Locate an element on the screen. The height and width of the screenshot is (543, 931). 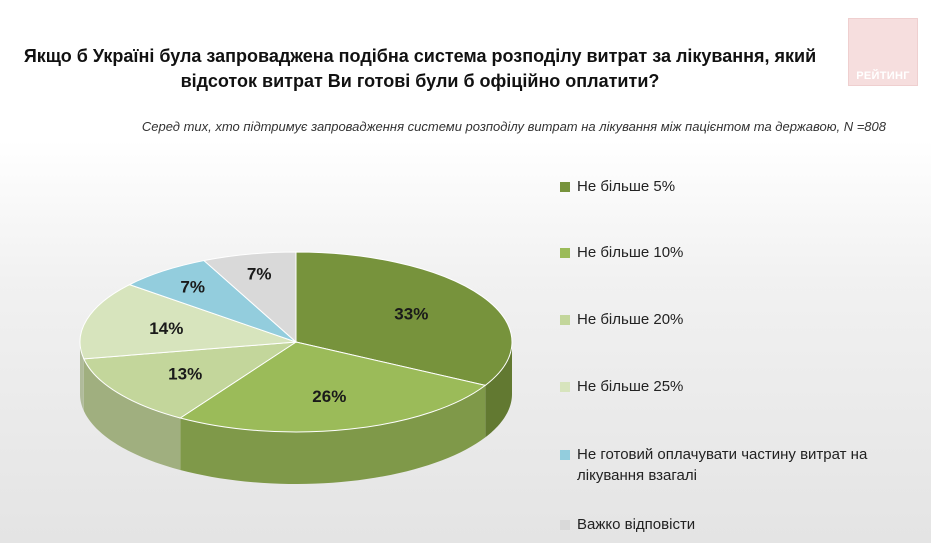
legend-item-3: Не більше 25% is located at coordinates (723, 386).